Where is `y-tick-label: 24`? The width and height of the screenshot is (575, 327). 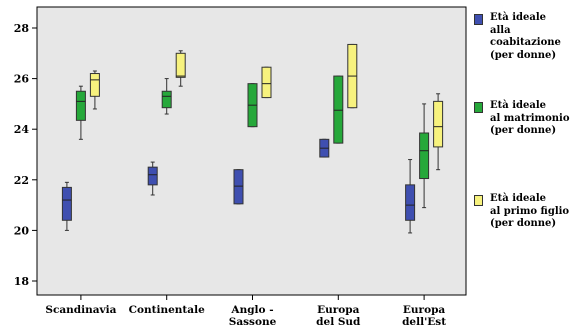
y-tick-label: 24 is located at coordinates (22, 129).